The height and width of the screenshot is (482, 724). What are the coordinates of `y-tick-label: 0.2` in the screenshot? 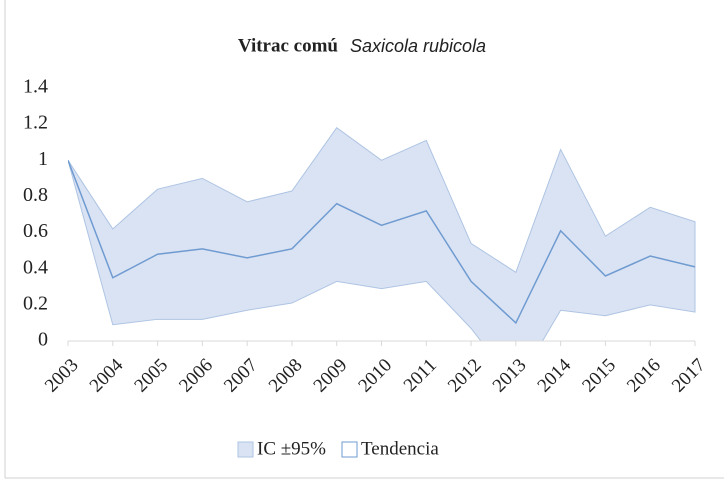 It's located at (35, 303).